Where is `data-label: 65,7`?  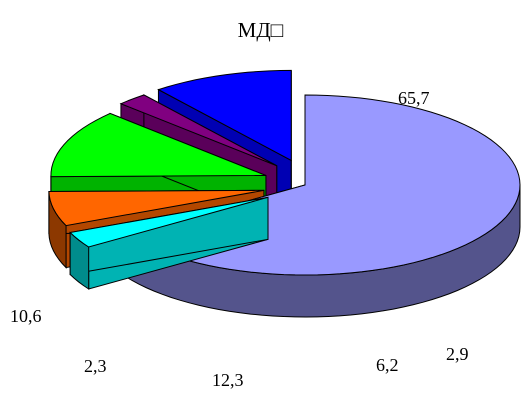
data-label: 65,7 is located at coordinates (414, 98).